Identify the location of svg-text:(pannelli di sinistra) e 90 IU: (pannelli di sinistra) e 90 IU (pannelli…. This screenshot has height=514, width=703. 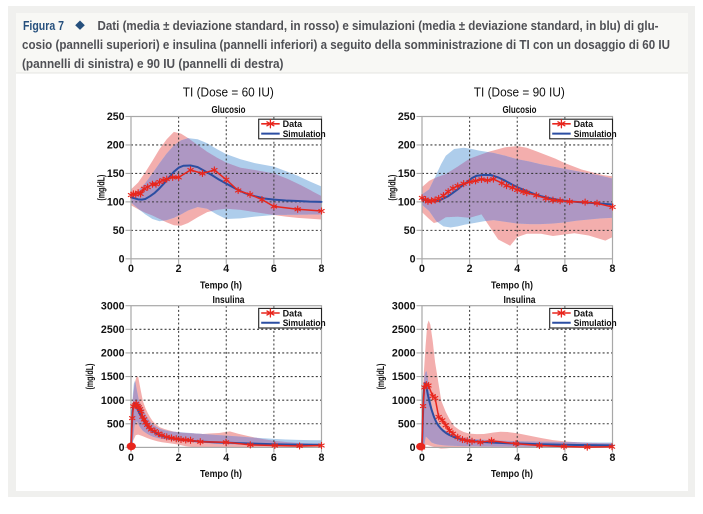
(153, 63).